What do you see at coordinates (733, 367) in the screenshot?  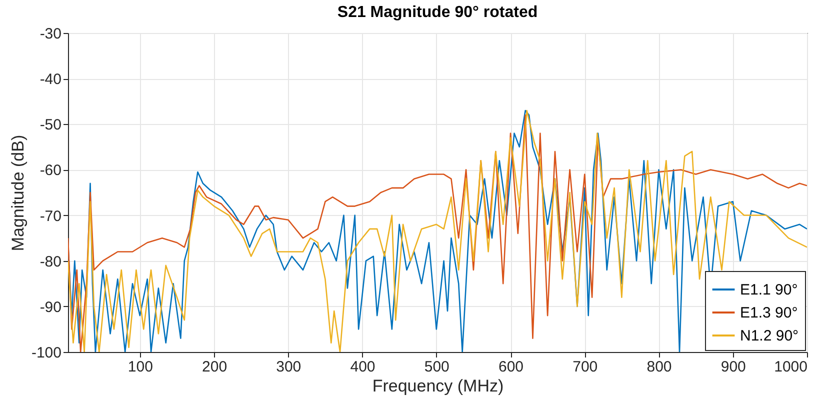 I see `x-tick-label: 900` at bounding box center [733, 367].